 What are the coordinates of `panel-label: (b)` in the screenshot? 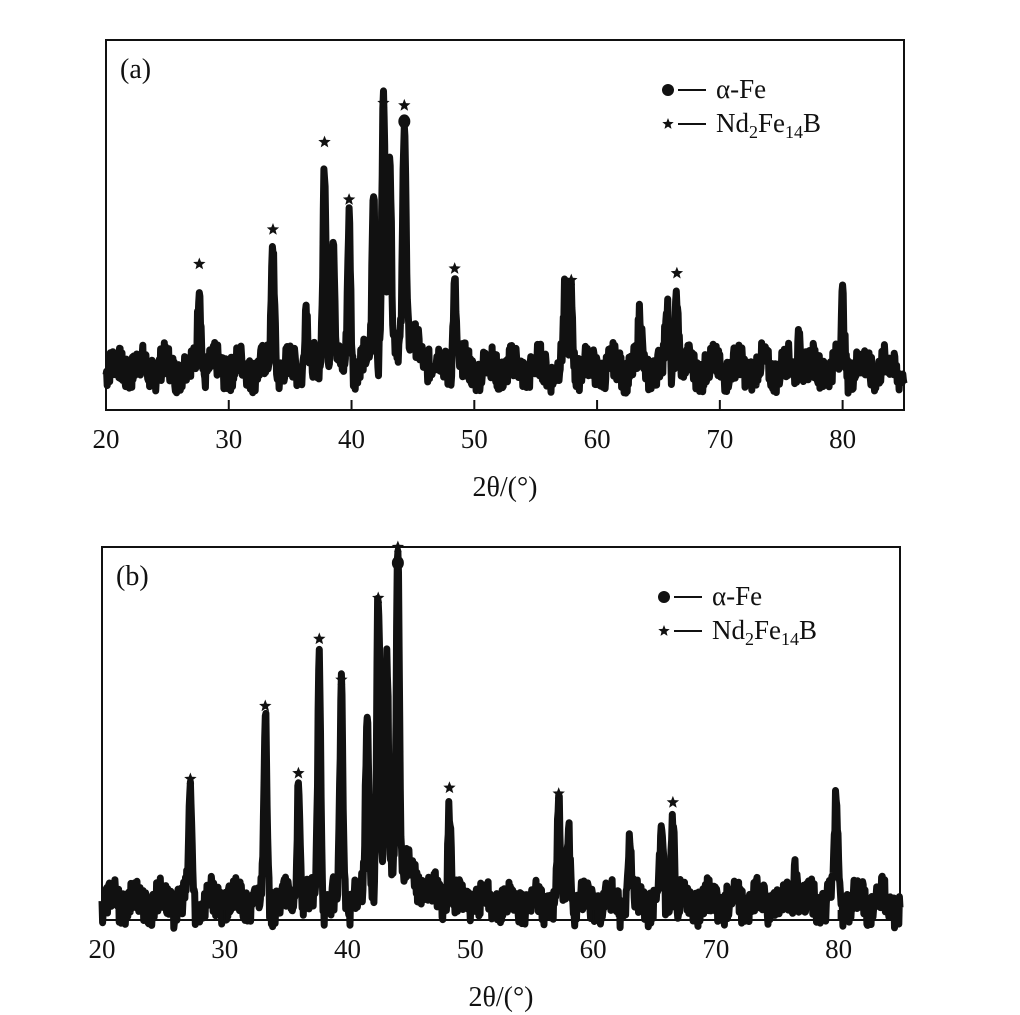 It's located at (132, 576).